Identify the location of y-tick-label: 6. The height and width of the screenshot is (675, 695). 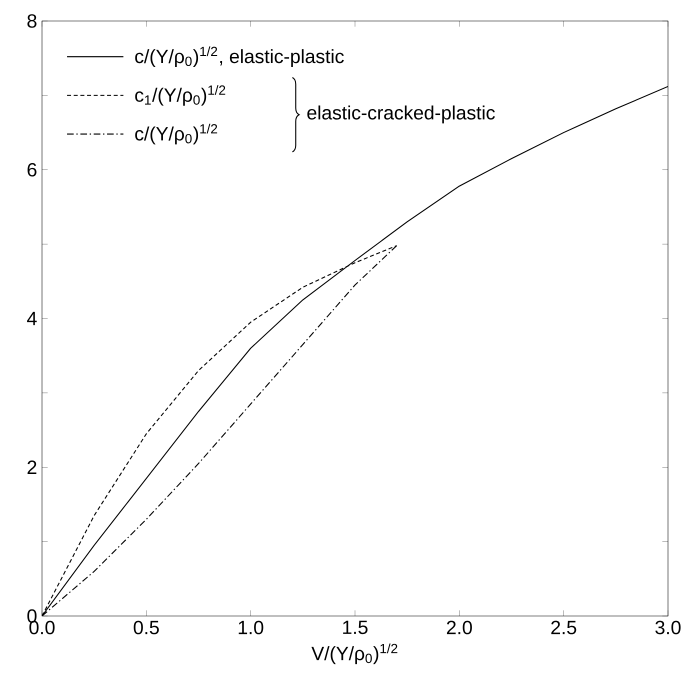
(32, 169).